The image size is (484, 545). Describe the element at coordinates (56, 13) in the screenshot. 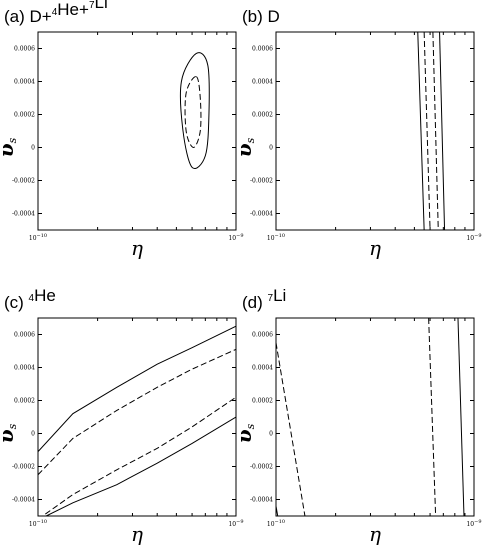

I see `panel-title: (a) D+4He+7Li` at that location.